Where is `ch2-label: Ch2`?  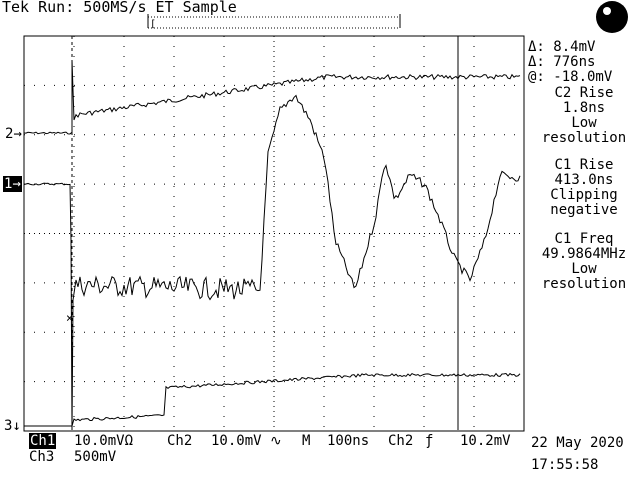 ch2-label: Ch2 is located at coordinates (180, 441).